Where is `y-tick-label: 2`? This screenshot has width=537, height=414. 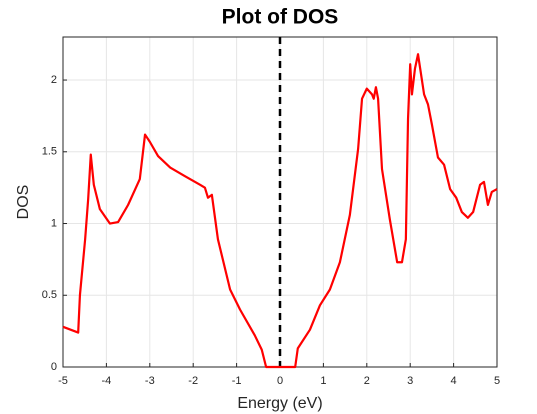 y-tick-label: 2 is located at coordinates (54, 80).